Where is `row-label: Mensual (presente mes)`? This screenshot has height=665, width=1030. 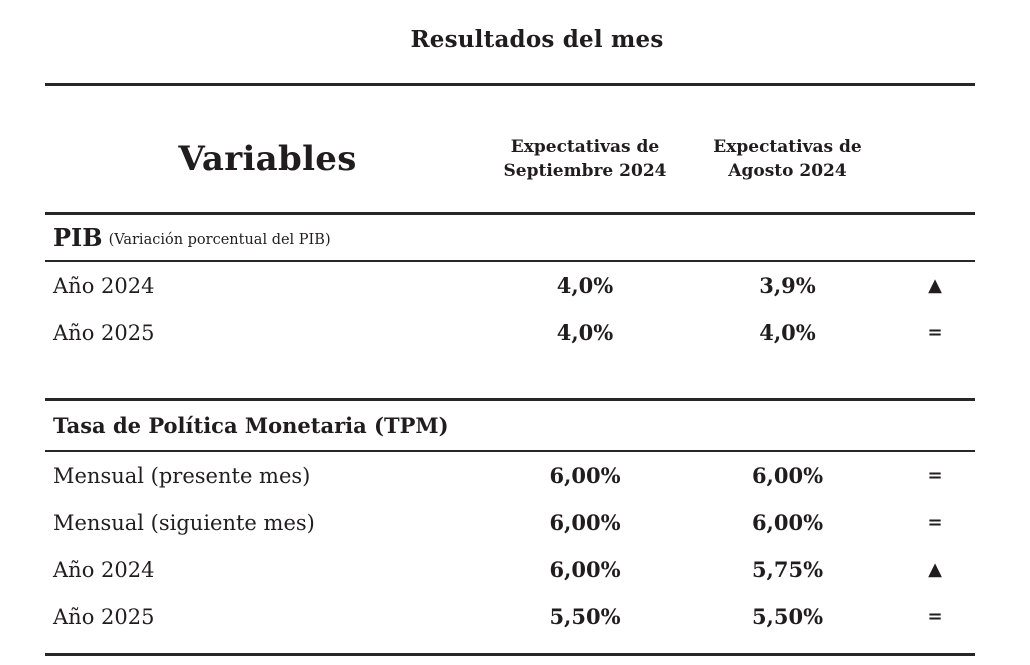
row-label: Mensual (presente mes) is located at coordinates (182, 475).